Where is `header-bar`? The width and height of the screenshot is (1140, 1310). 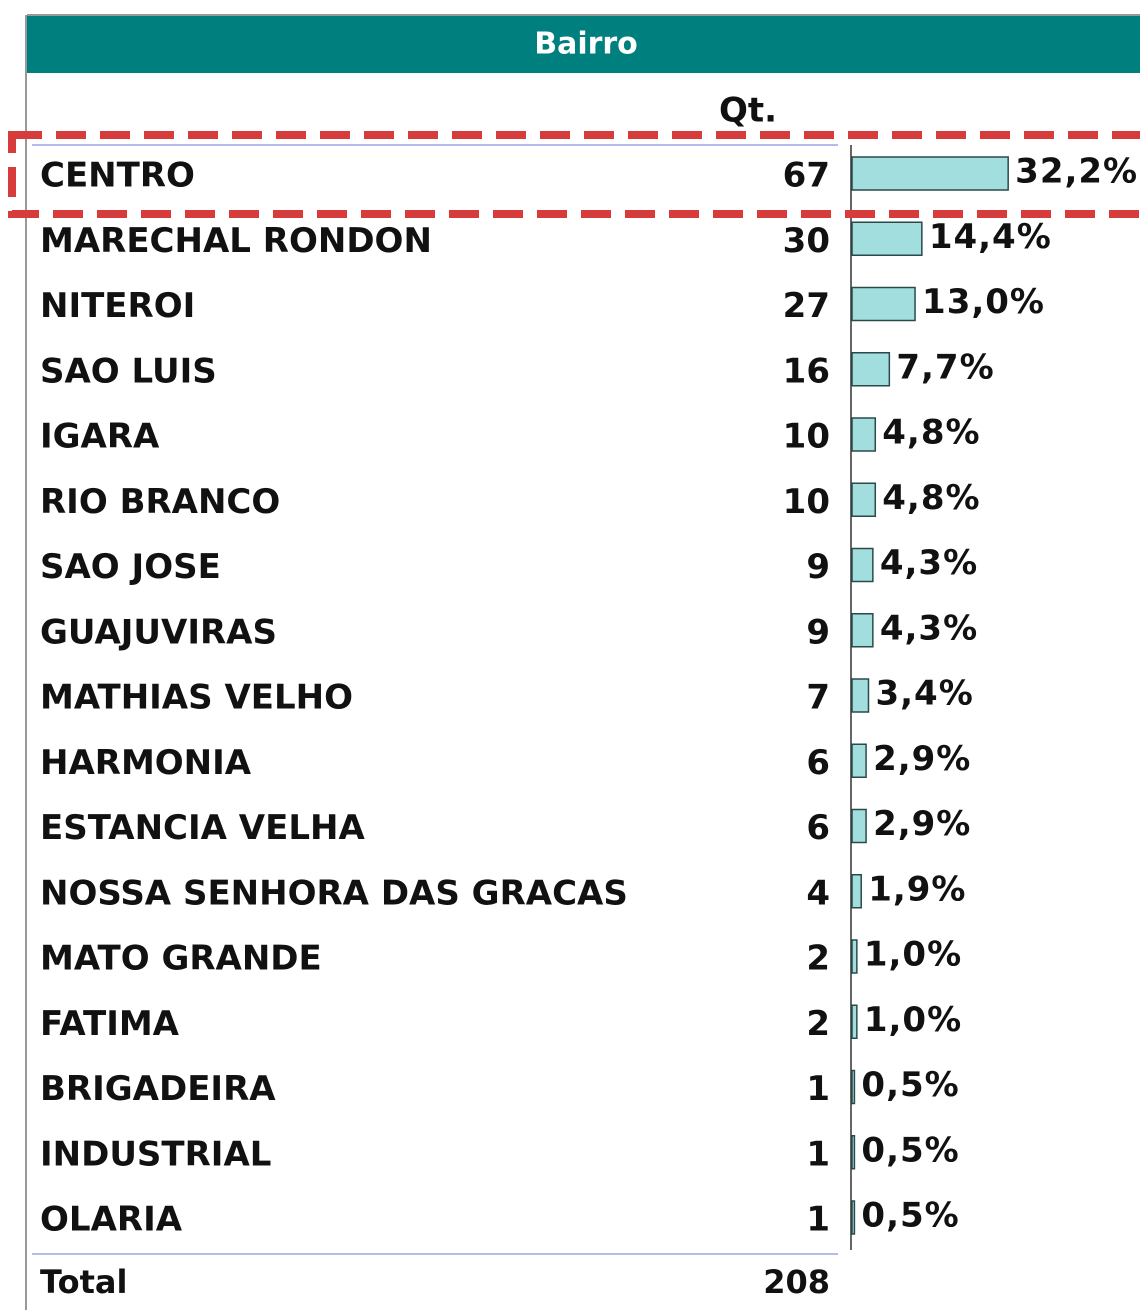 header-bar is located at coordinates (583, 44).